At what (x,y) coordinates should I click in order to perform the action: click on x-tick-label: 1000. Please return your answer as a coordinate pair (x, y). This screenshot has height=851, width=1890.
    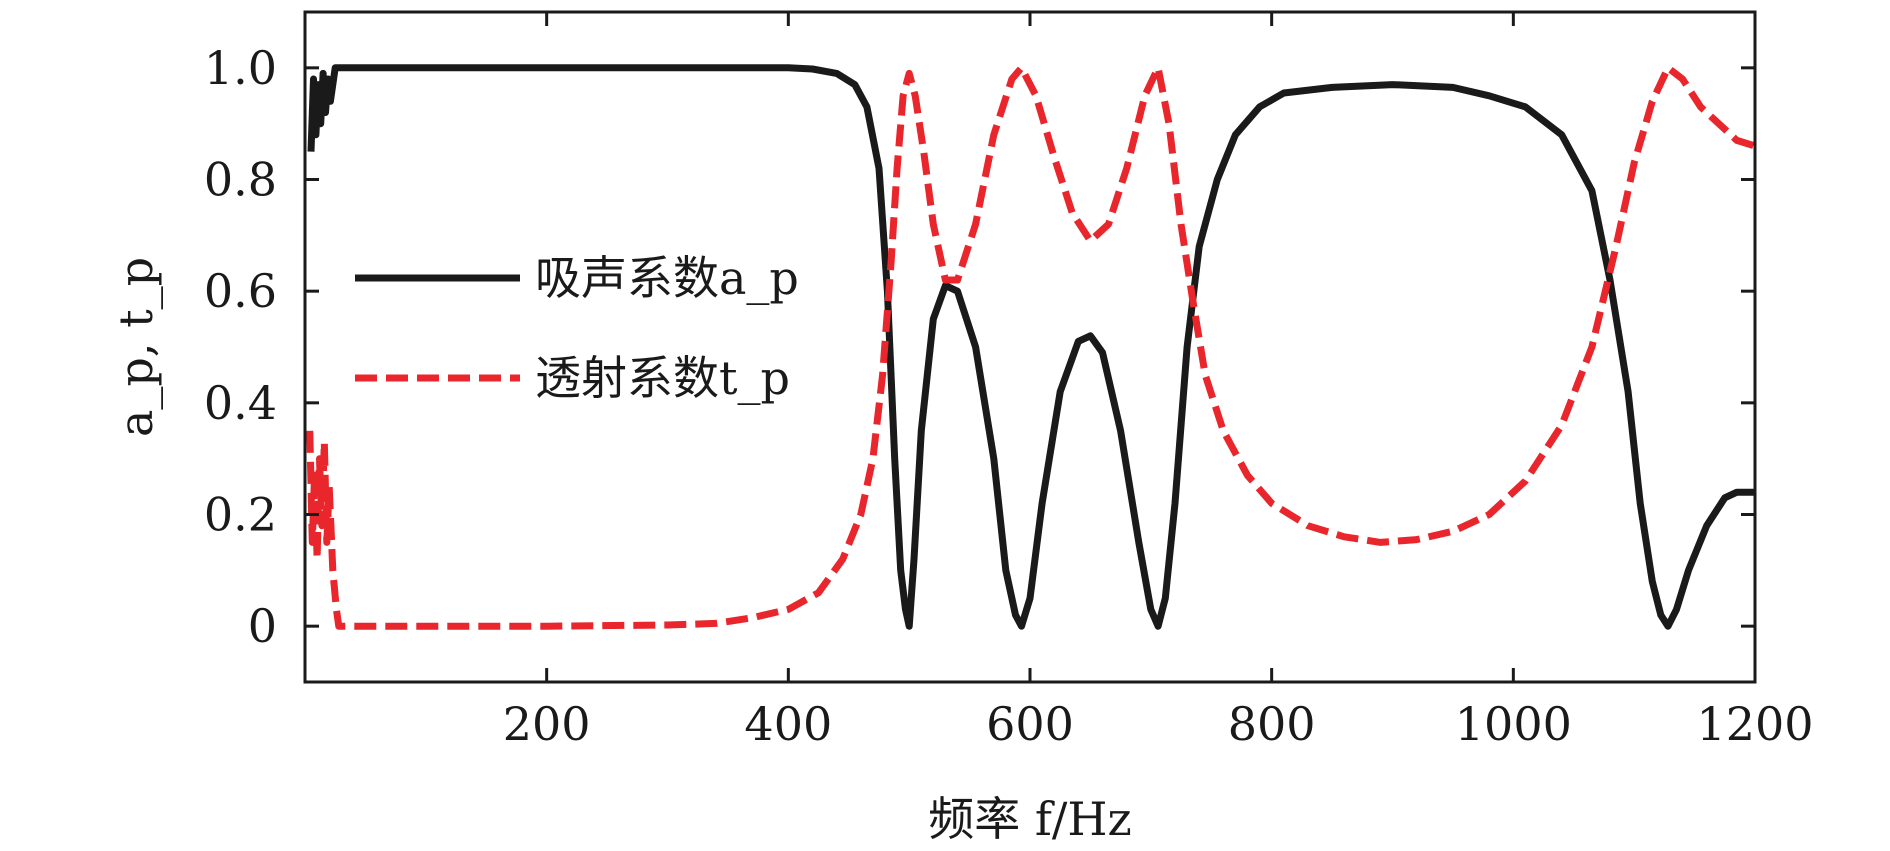
    Looking at the image, I should click on (1513, 724).